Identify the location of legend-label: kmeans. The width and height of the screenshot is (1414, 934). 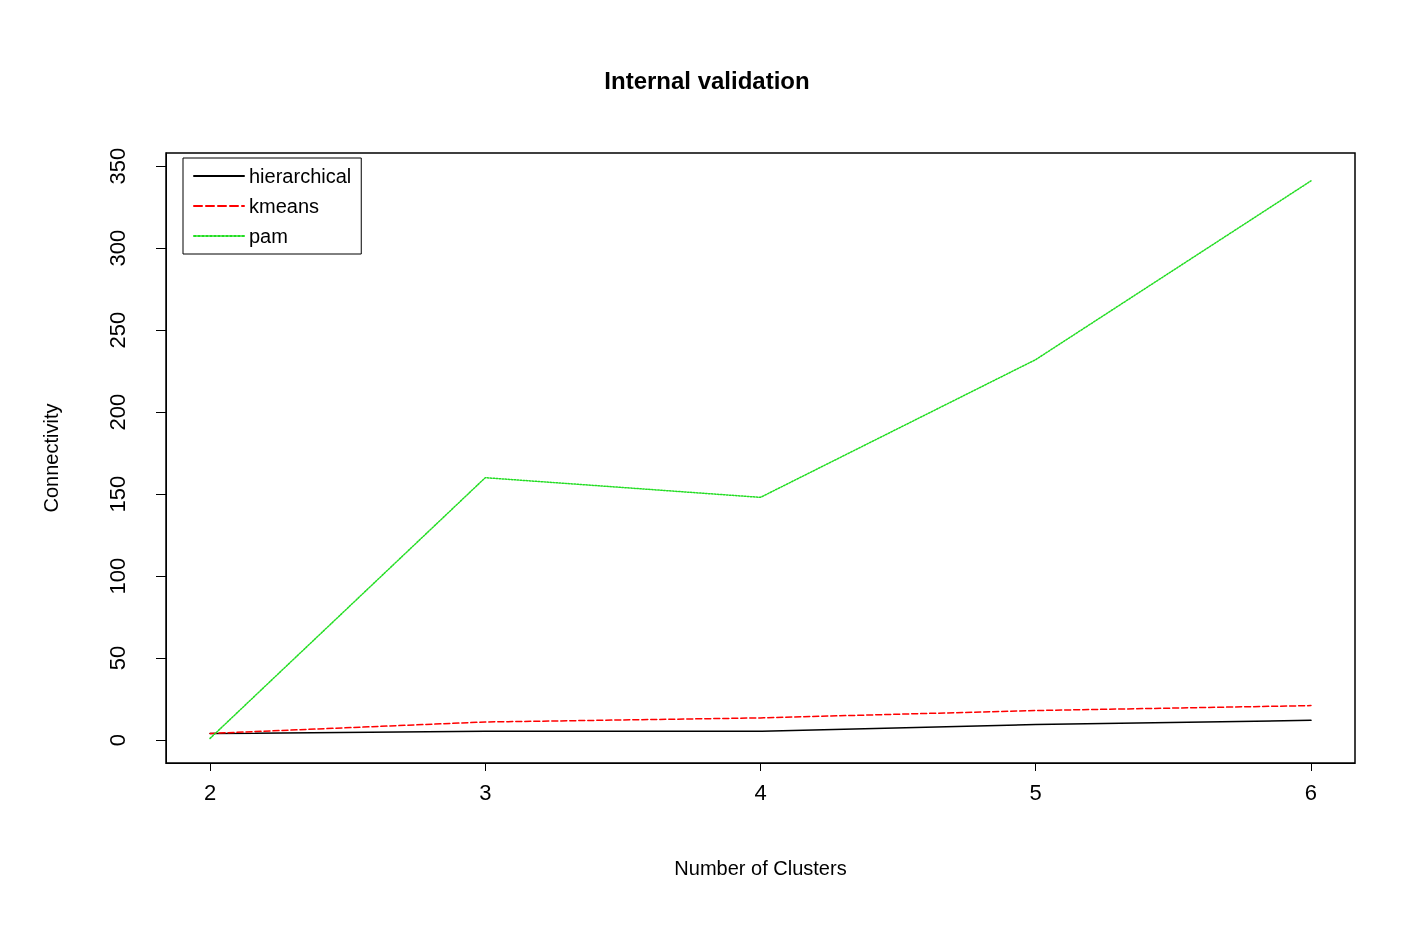
(284, 206).